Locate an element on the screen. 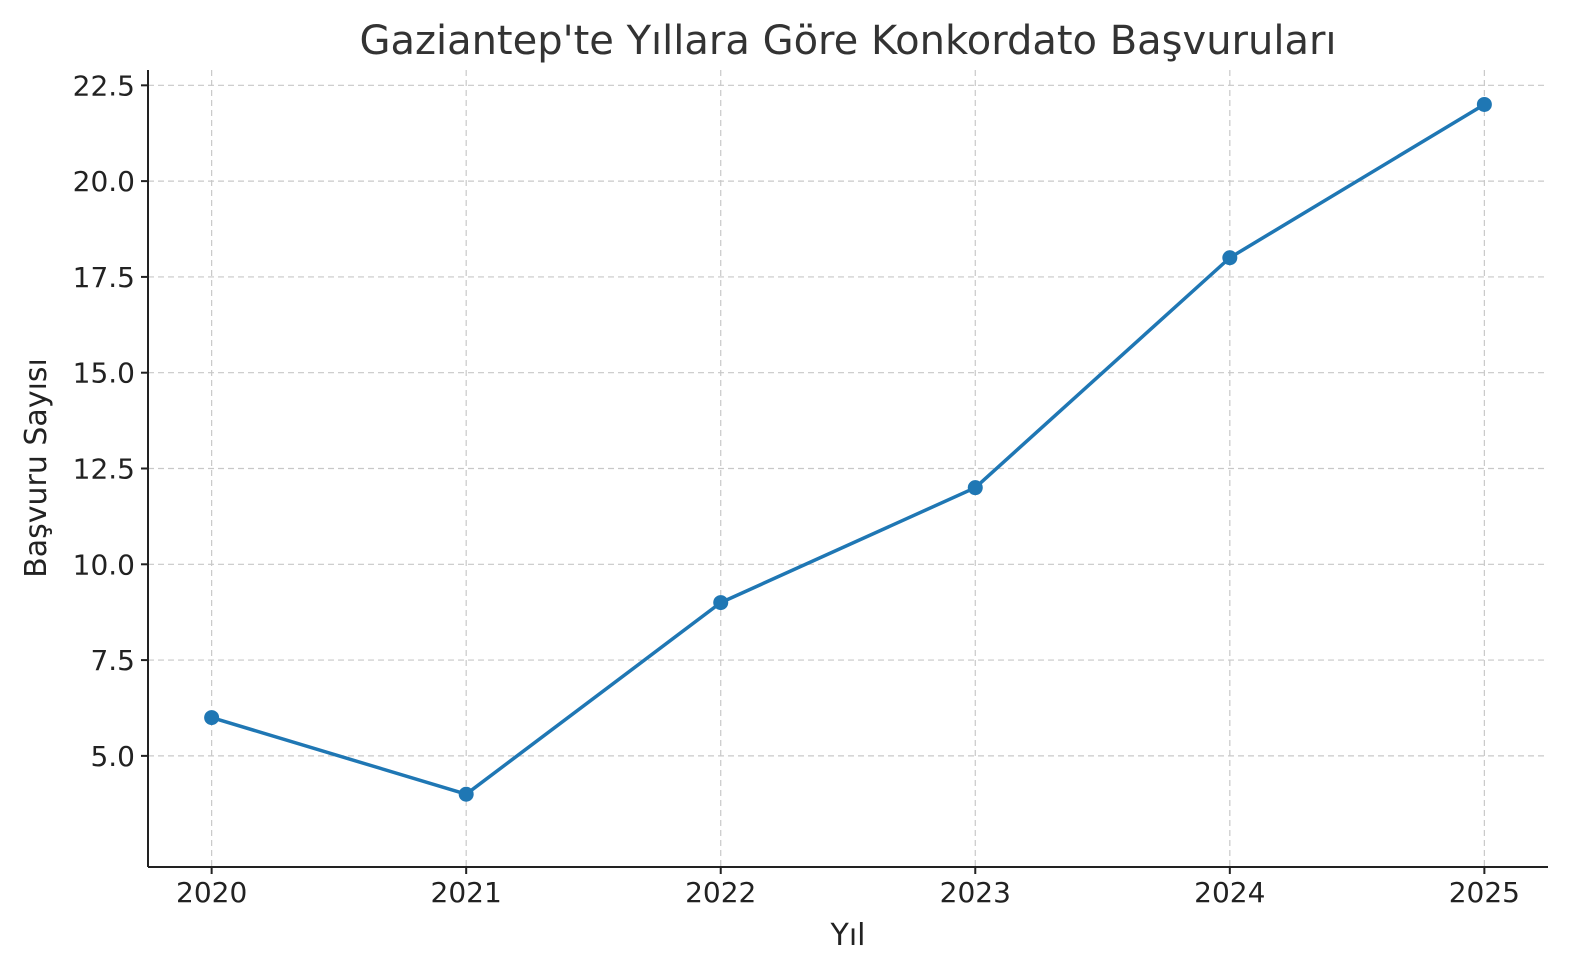  x-tick-label: 2023 is located at coordinates (975, 892).